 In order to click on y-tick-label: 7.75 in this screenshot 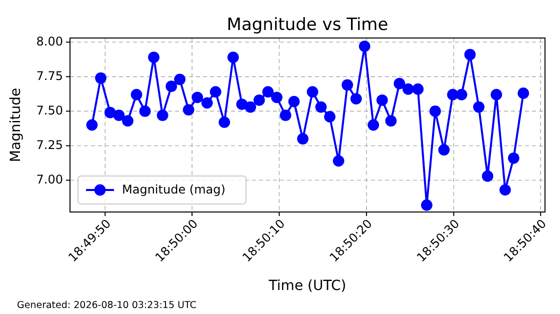, I will do `click(49, 75)`.